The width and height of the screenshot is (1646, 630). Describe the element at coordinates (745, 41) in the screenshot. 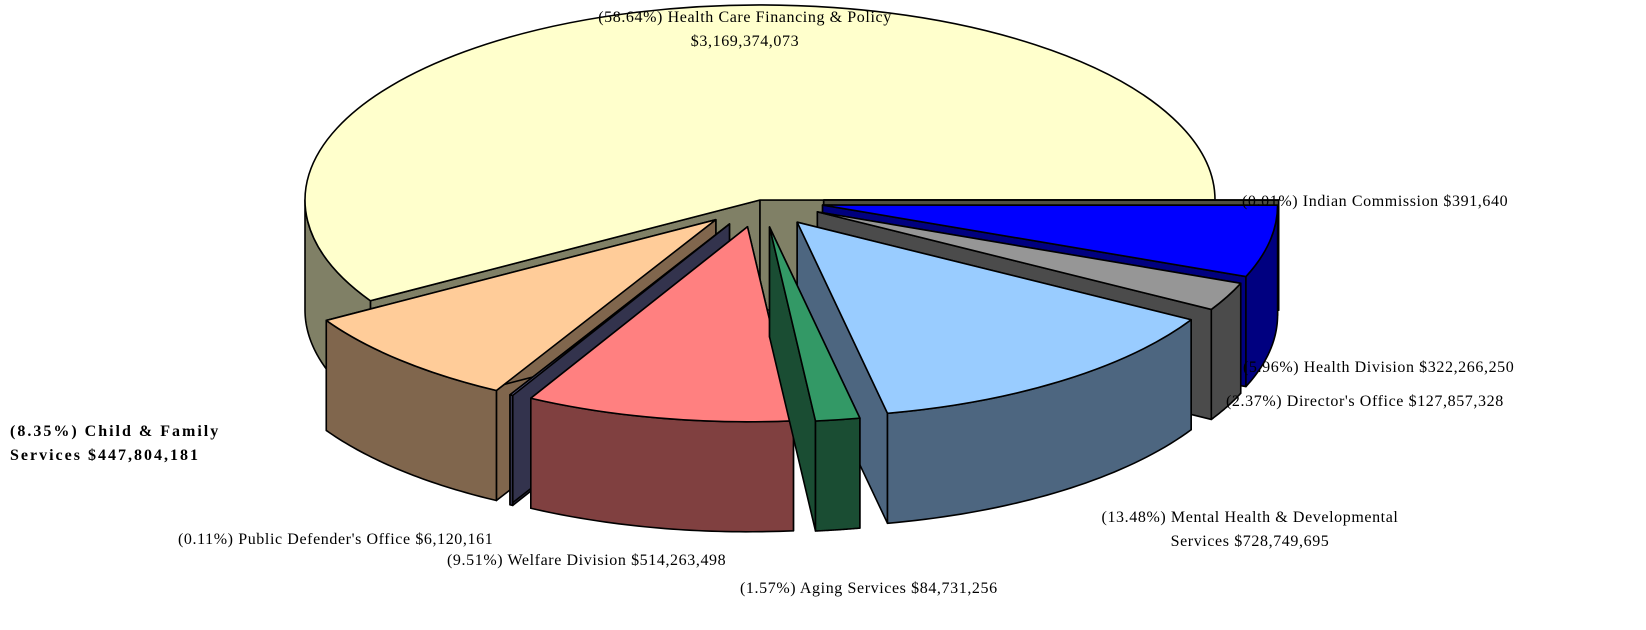

I see `amount-label: $3,169,374,073` at that location.